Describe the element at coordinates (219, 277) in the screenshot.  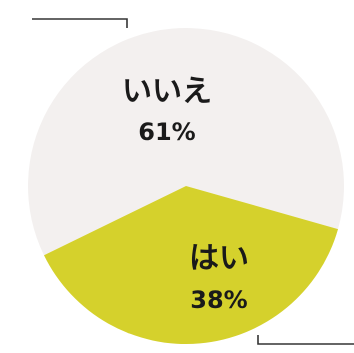
I see `slice-label-yes: はい 38%` at that location.